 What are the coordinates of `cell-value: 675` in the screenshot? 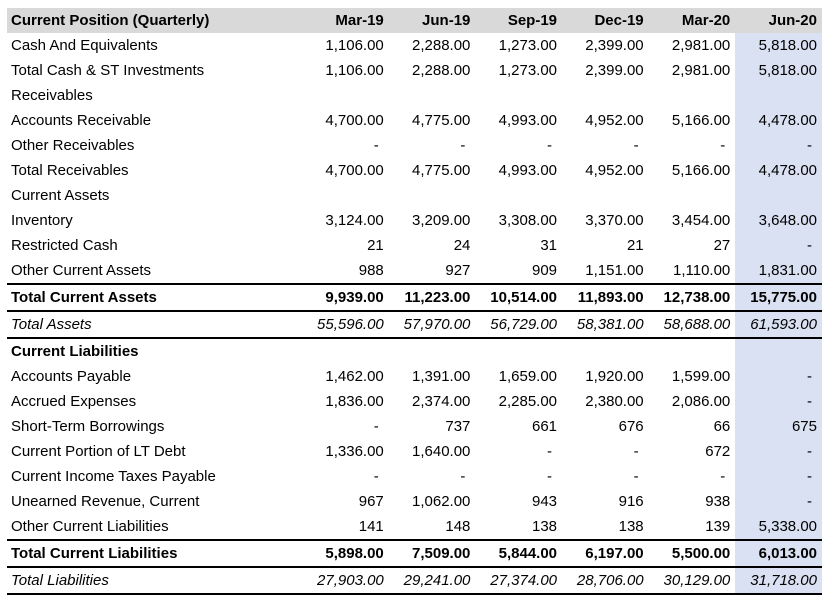 It's located at (778, 426).